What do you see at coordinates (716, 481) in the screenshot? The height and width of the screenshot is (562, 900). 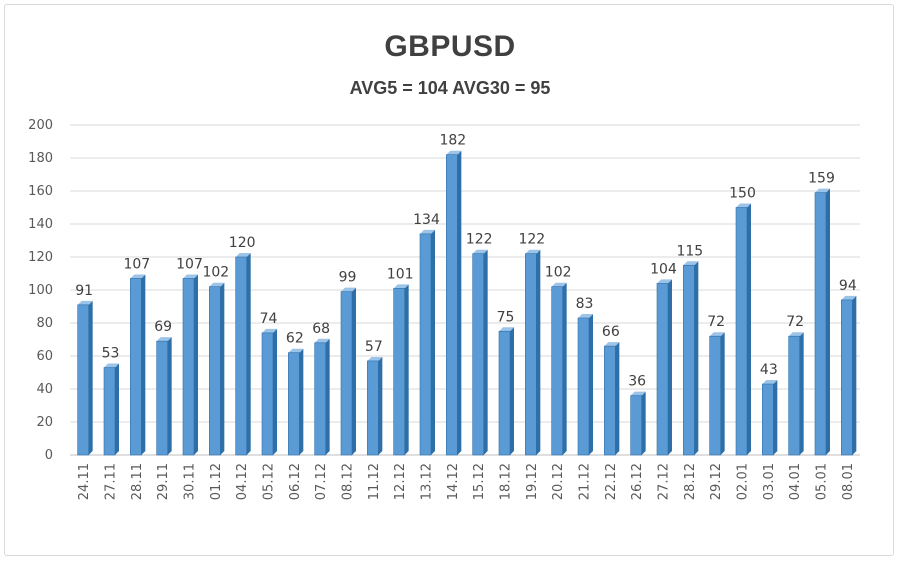 I see `x-tick-label: 29.12` at bounding box center [716, 481].